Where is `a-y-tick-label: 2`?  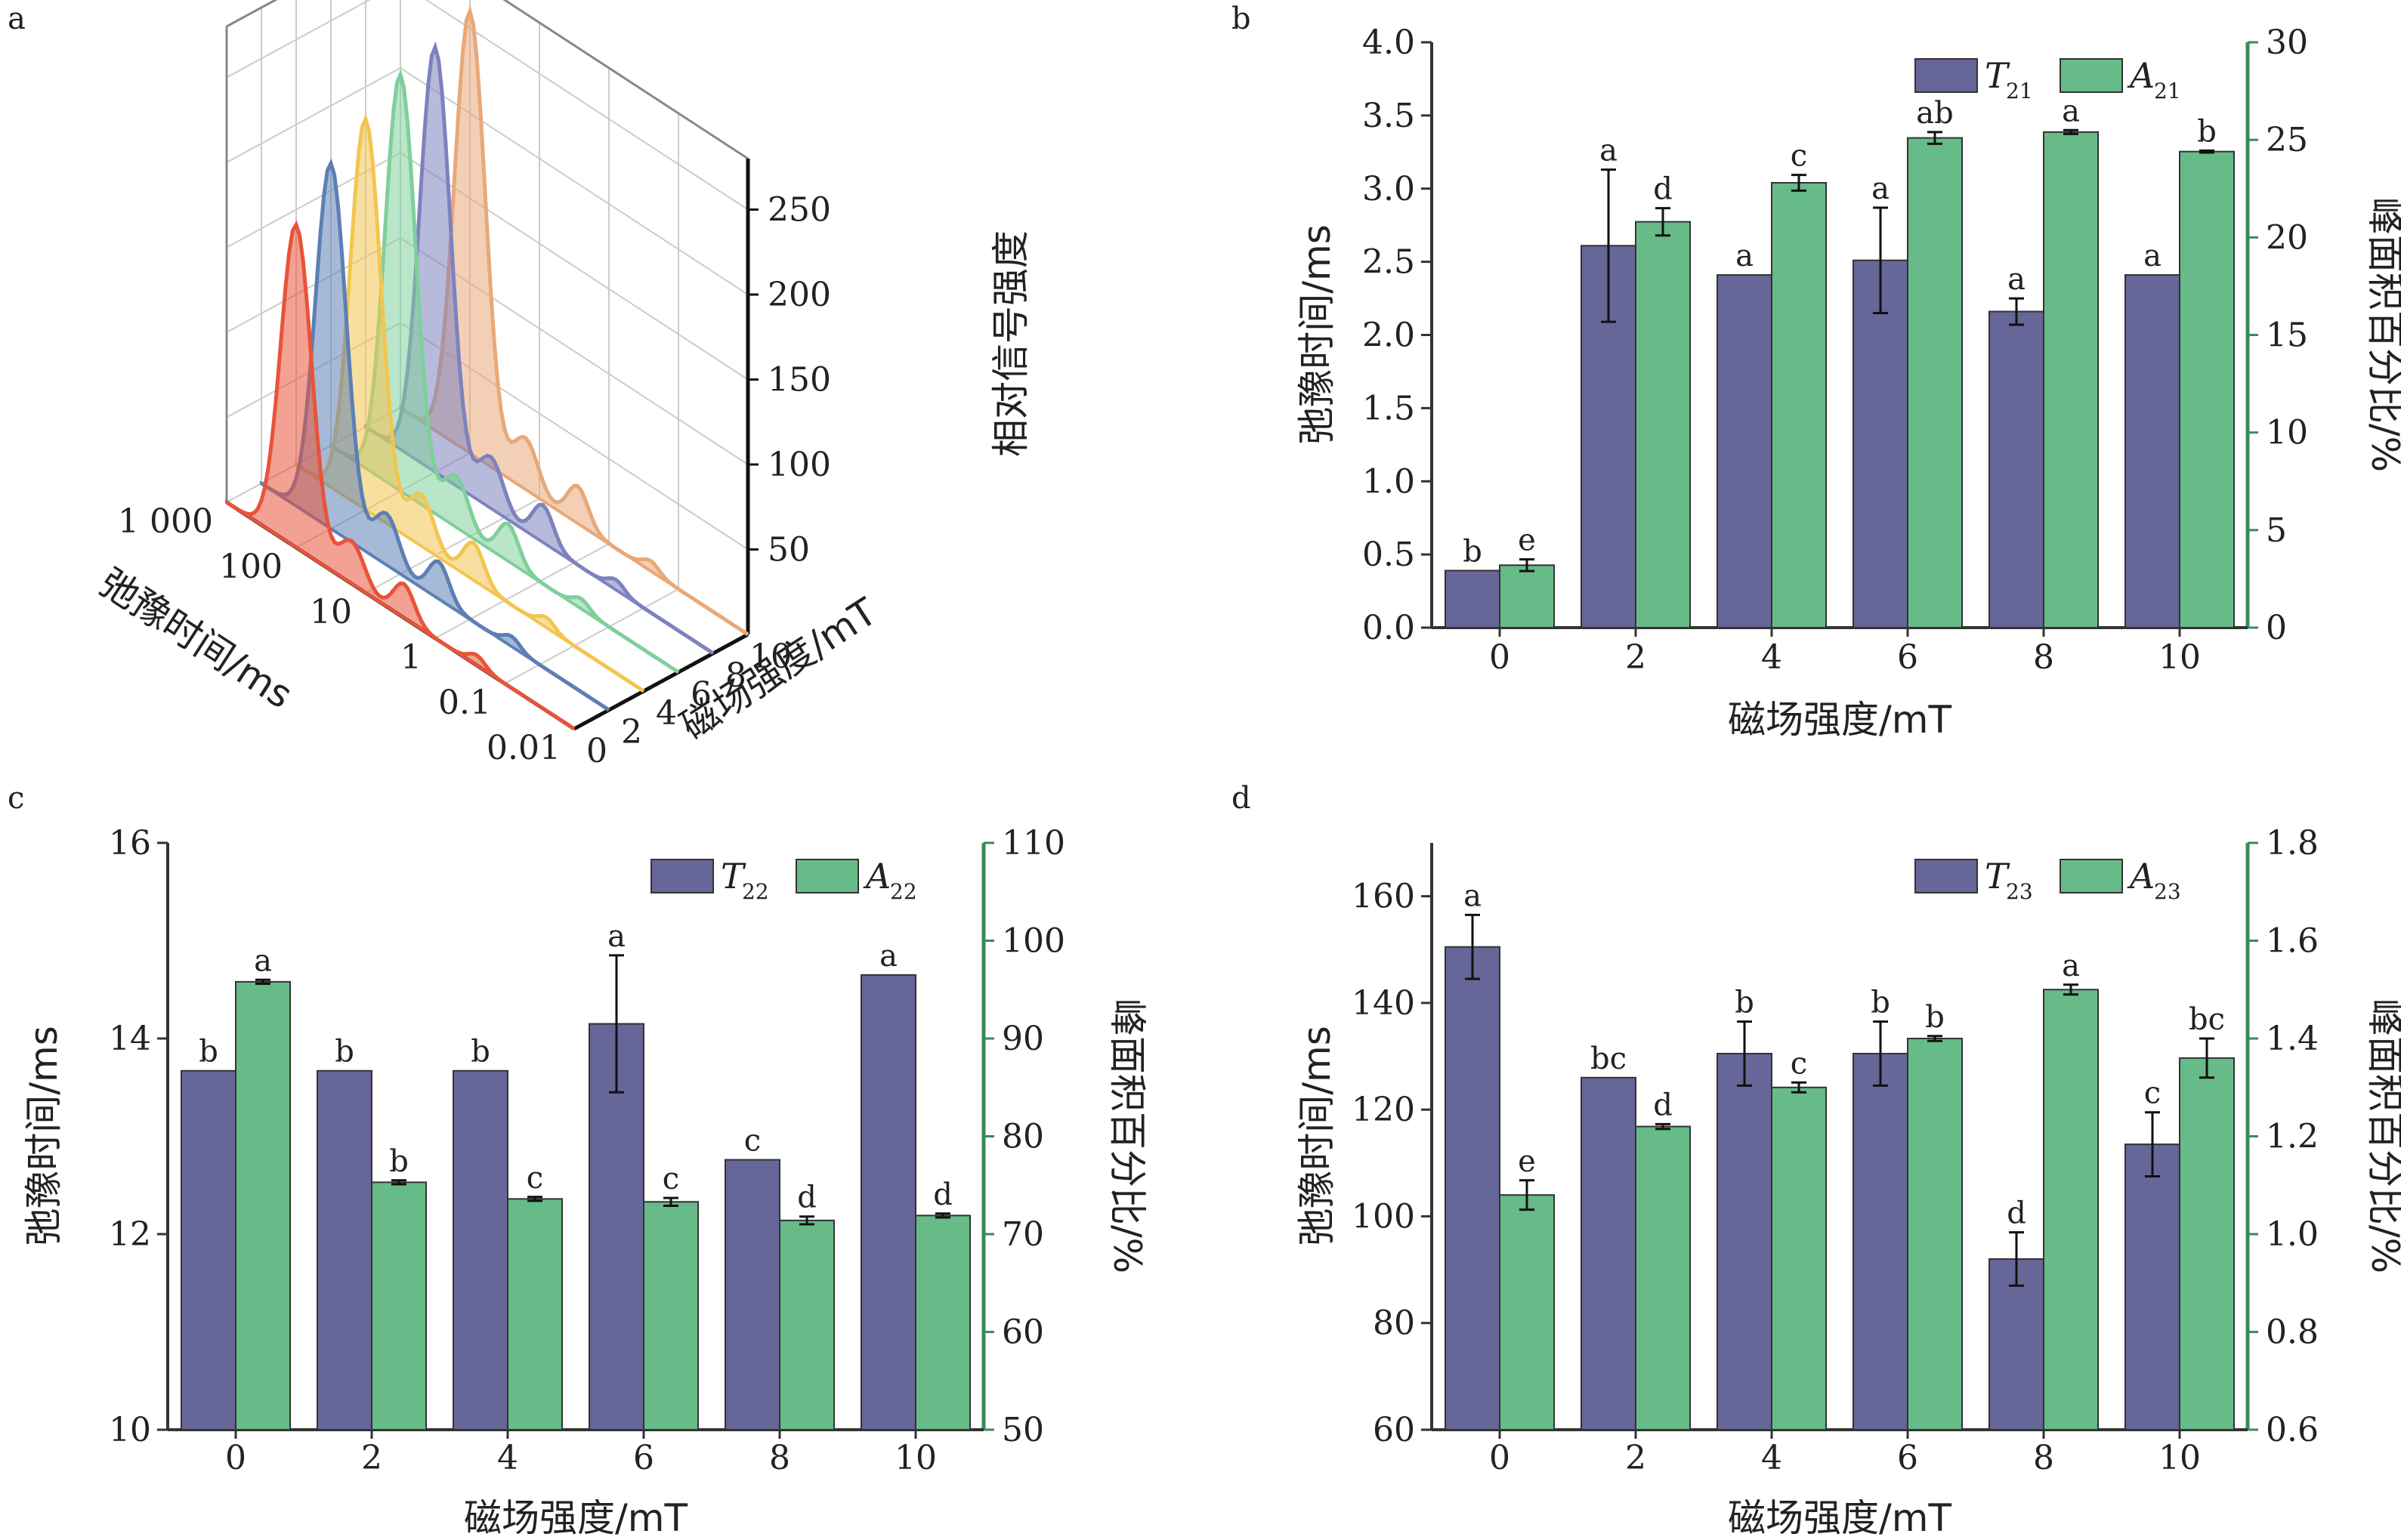 a-y-tick-label: 2 is located at coordinates (631, 732).